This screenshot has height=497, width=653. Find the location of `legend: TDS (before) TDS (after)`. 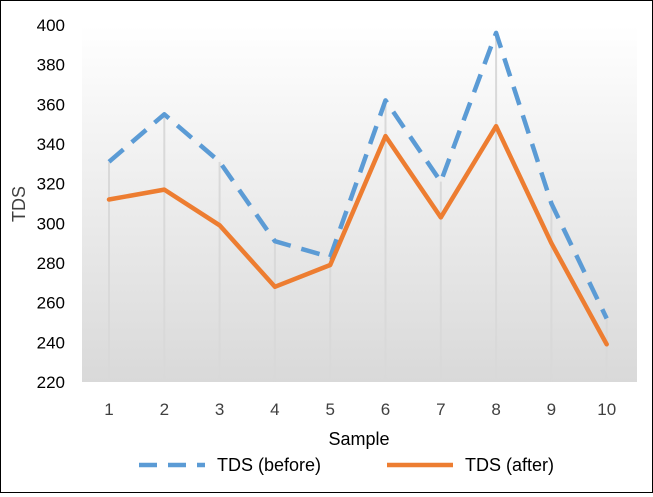

legend: TDS (before) TDS (after) is located at coordinates (346, 465).